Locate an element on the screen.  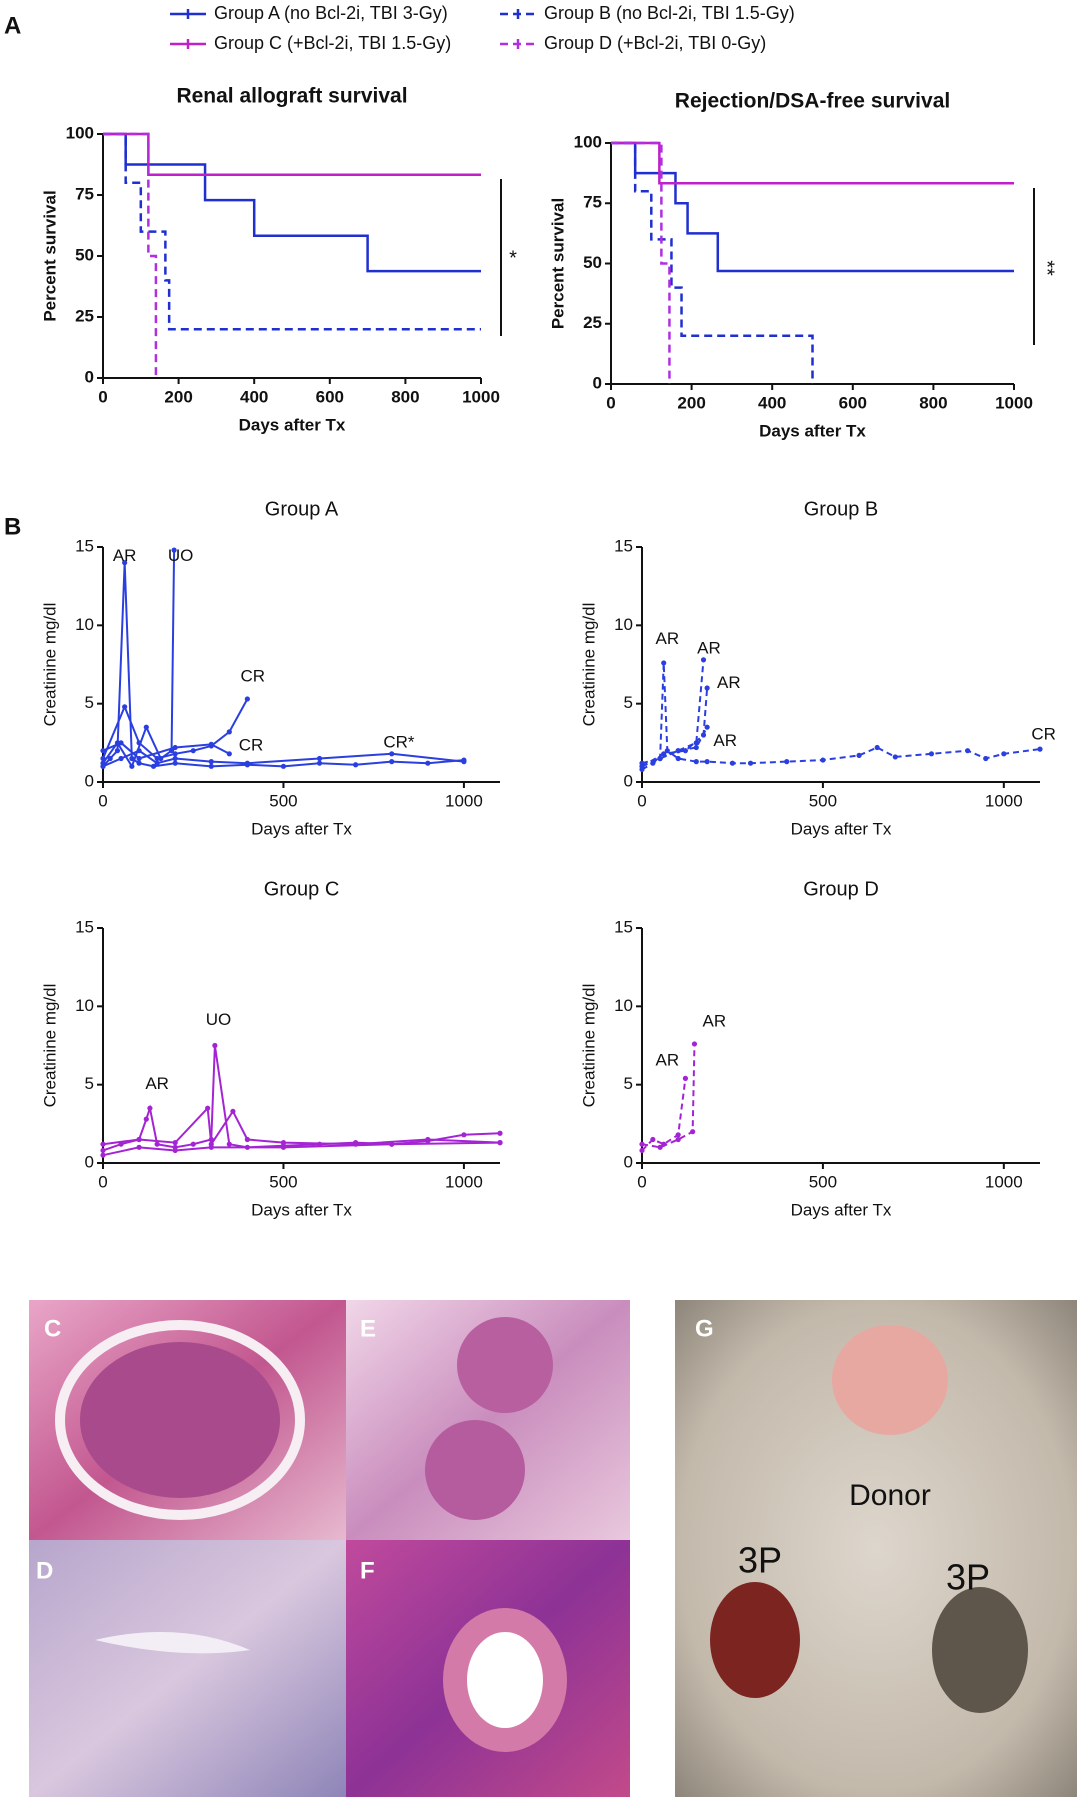
histology-image is located at coordinates (187, 1668).